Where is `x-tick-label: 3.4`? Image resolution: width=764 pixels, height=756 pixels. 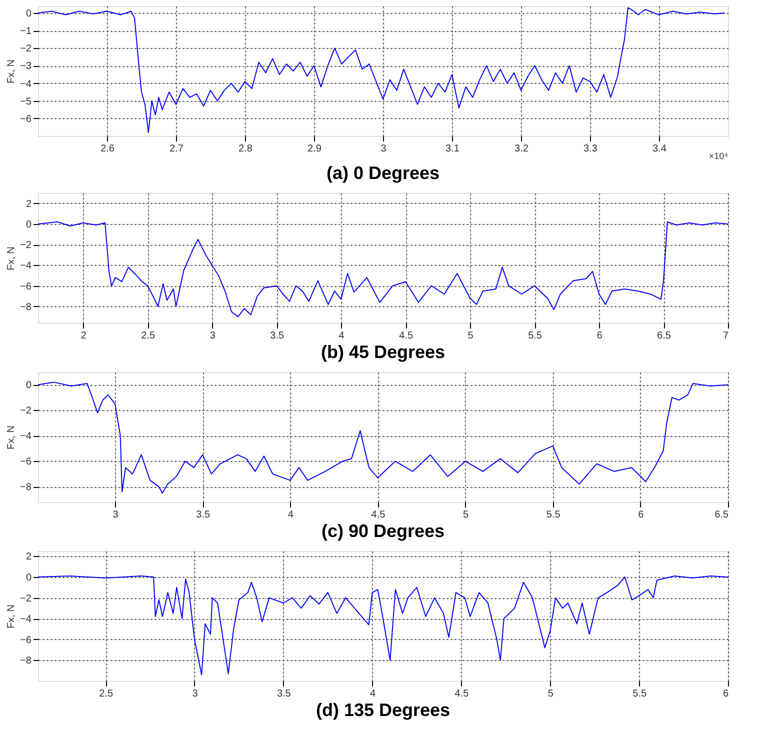
x-tick-label: 3.4 is located at coordinates (659, 149).